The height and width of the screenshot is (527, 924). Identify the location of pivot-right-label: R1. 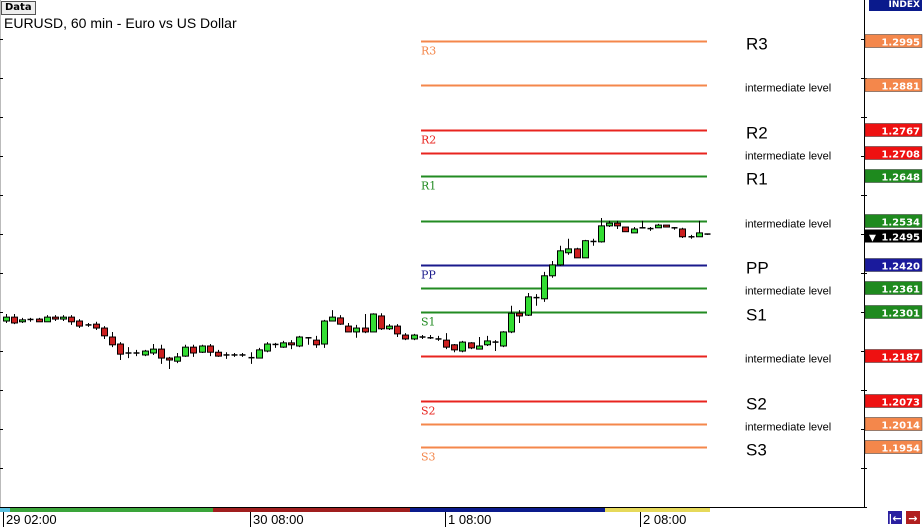
(757, 179).